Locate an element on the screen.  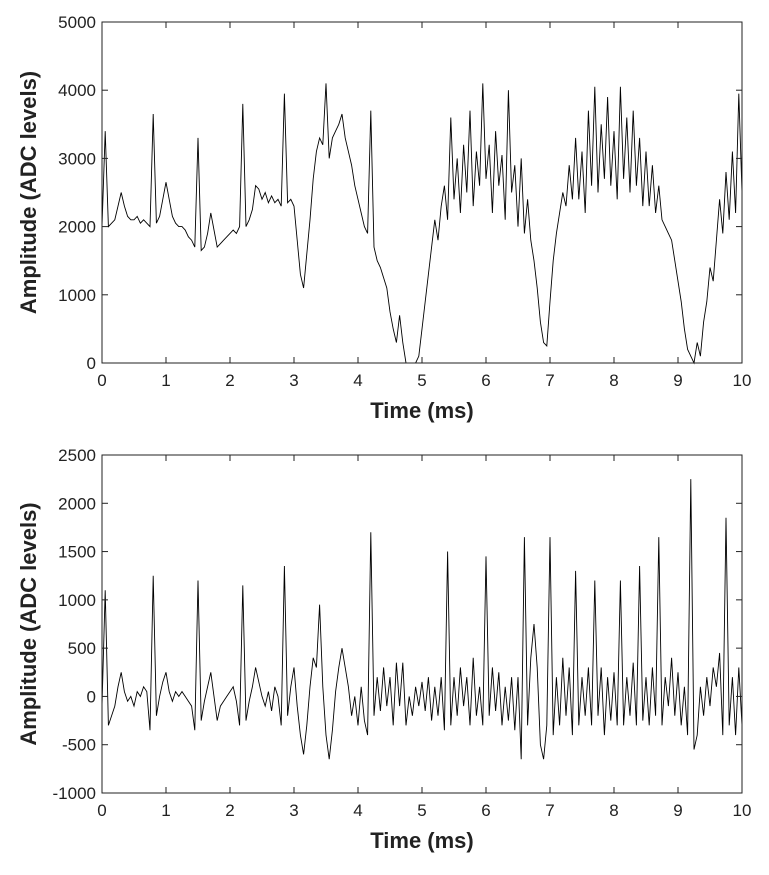
y-tick-label: 1500 is located at coordinates (77, 552).